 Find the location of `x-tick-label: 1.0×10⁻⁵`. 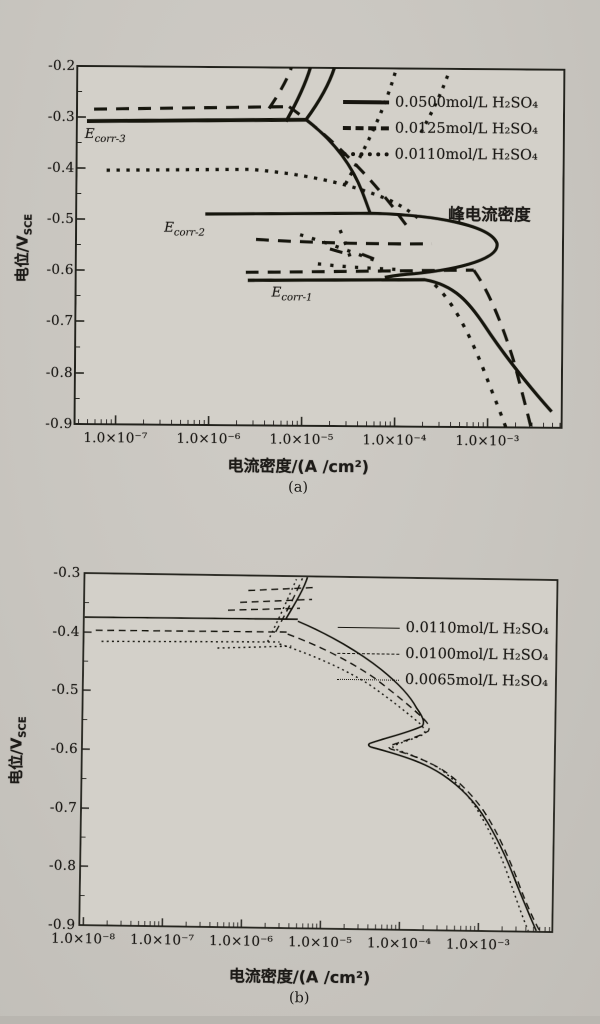

x-tick-label: 1.0×10⁻⁵ is located at coordinates (301, 439).